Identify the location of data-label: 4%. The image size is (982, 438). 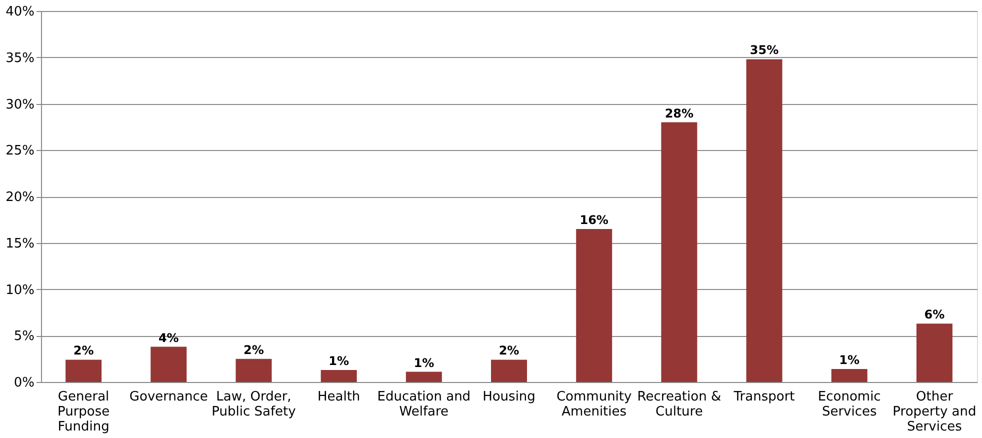
(168, 337).